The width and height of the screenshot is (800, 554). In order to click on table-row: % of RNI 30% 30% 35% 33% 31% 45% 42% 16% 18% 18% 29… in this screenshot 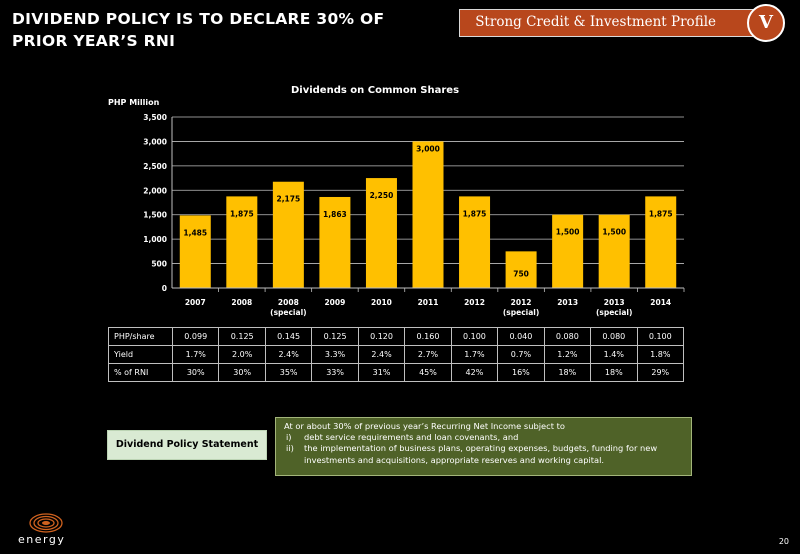, I will do `click(396, 372)`.